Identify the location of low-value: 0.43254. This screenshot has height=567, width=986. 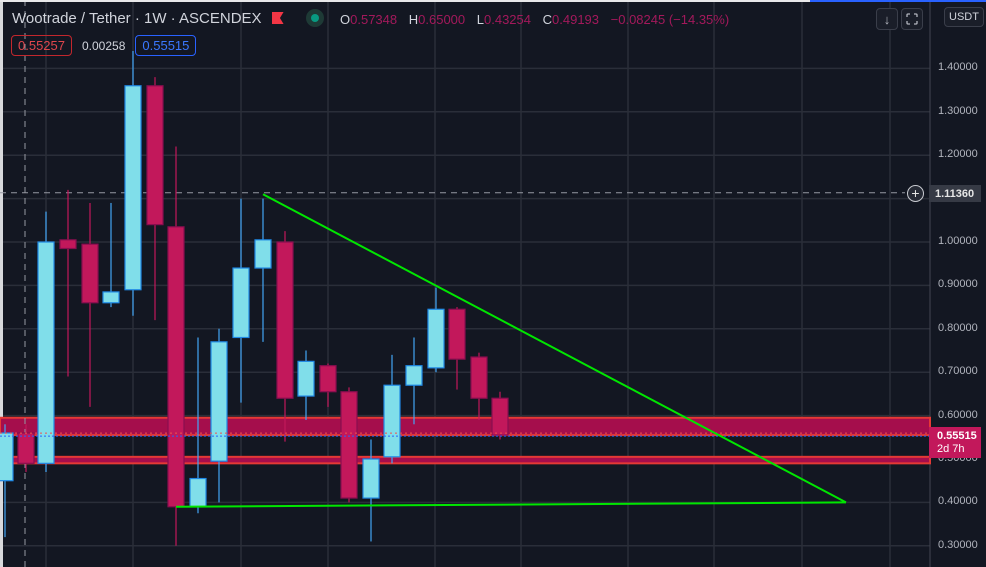
(507, 19).